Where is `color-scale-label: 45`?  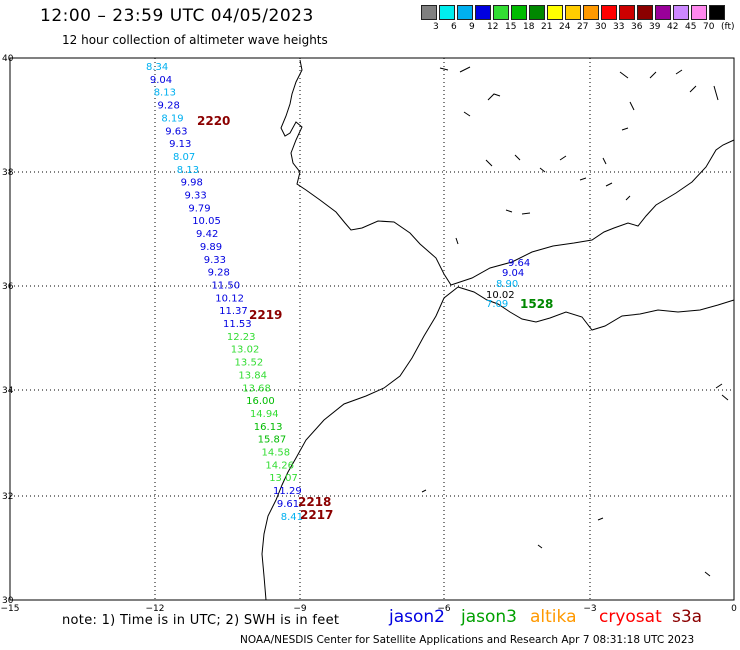
color-scale-label: 45 is located at coordinates (691, 27).